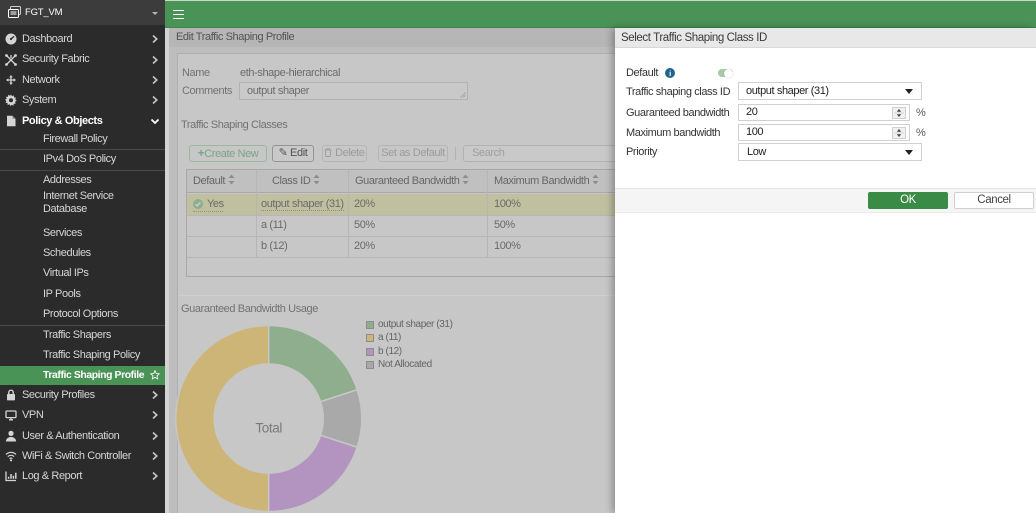 This screenshot has height=513, width=1036. Describe the element at coordinates (670, 73) in the screenshot. I see `svg-text: i` at that location.